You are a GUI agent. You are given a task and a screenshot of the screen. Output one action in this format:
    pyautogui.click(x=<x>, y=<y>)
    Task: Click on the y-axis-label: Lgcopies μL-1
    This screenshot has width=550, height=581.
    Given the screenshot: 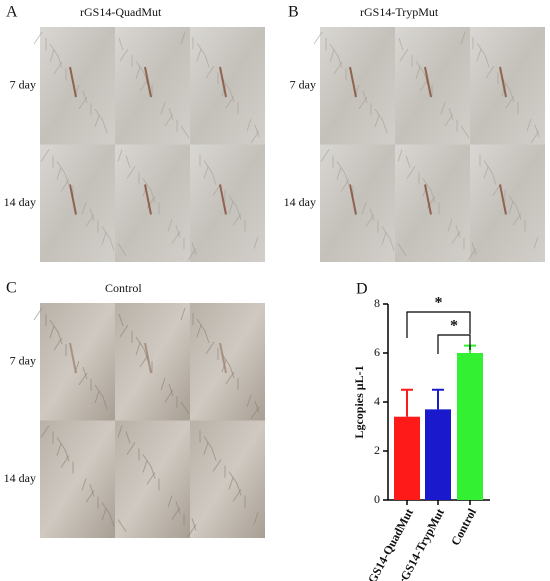 What is the action you would take?
    pyautogui.click(x=359, y=401)
    